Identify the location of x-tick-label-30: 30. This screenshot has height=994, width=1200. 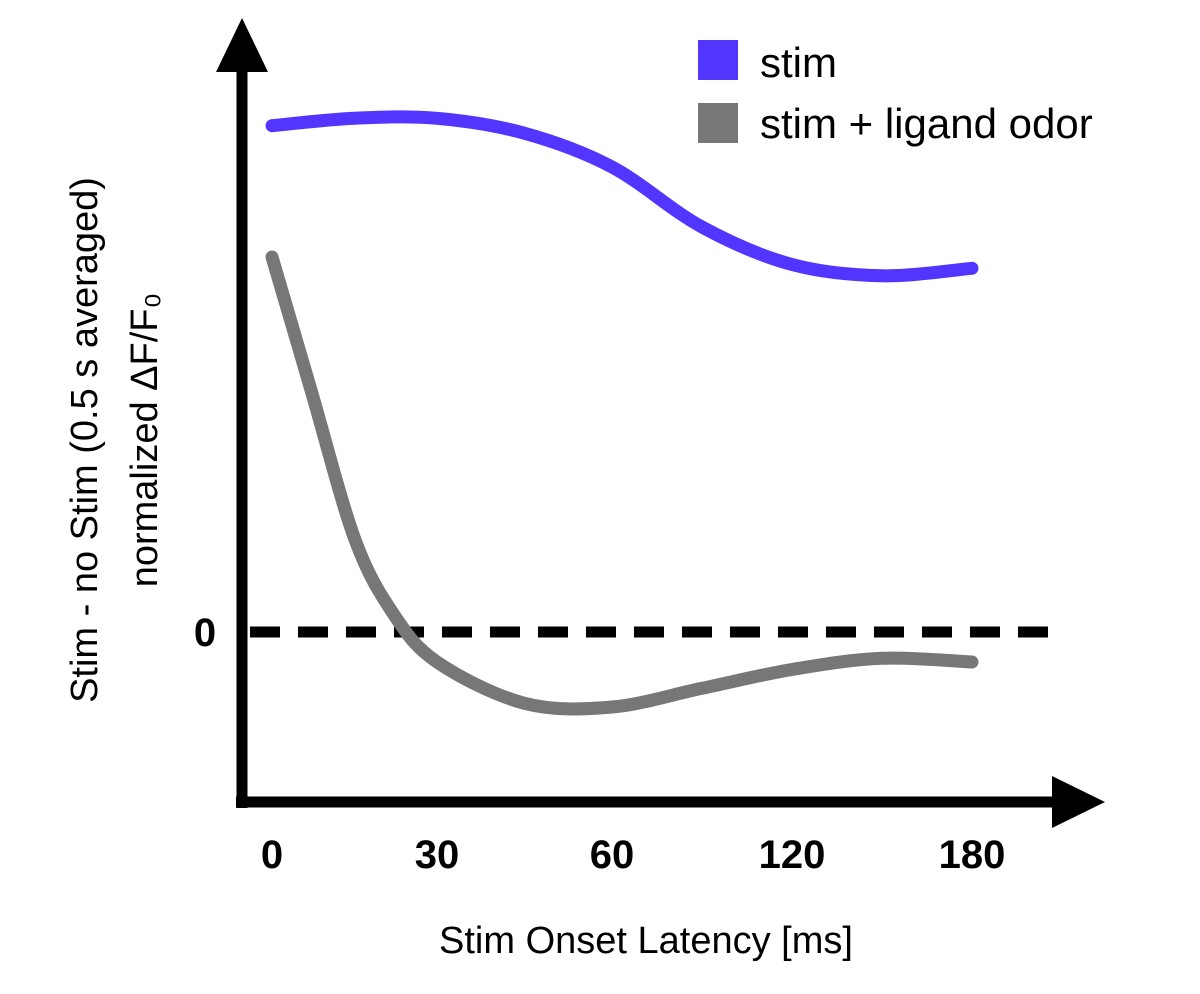
(437, 855).